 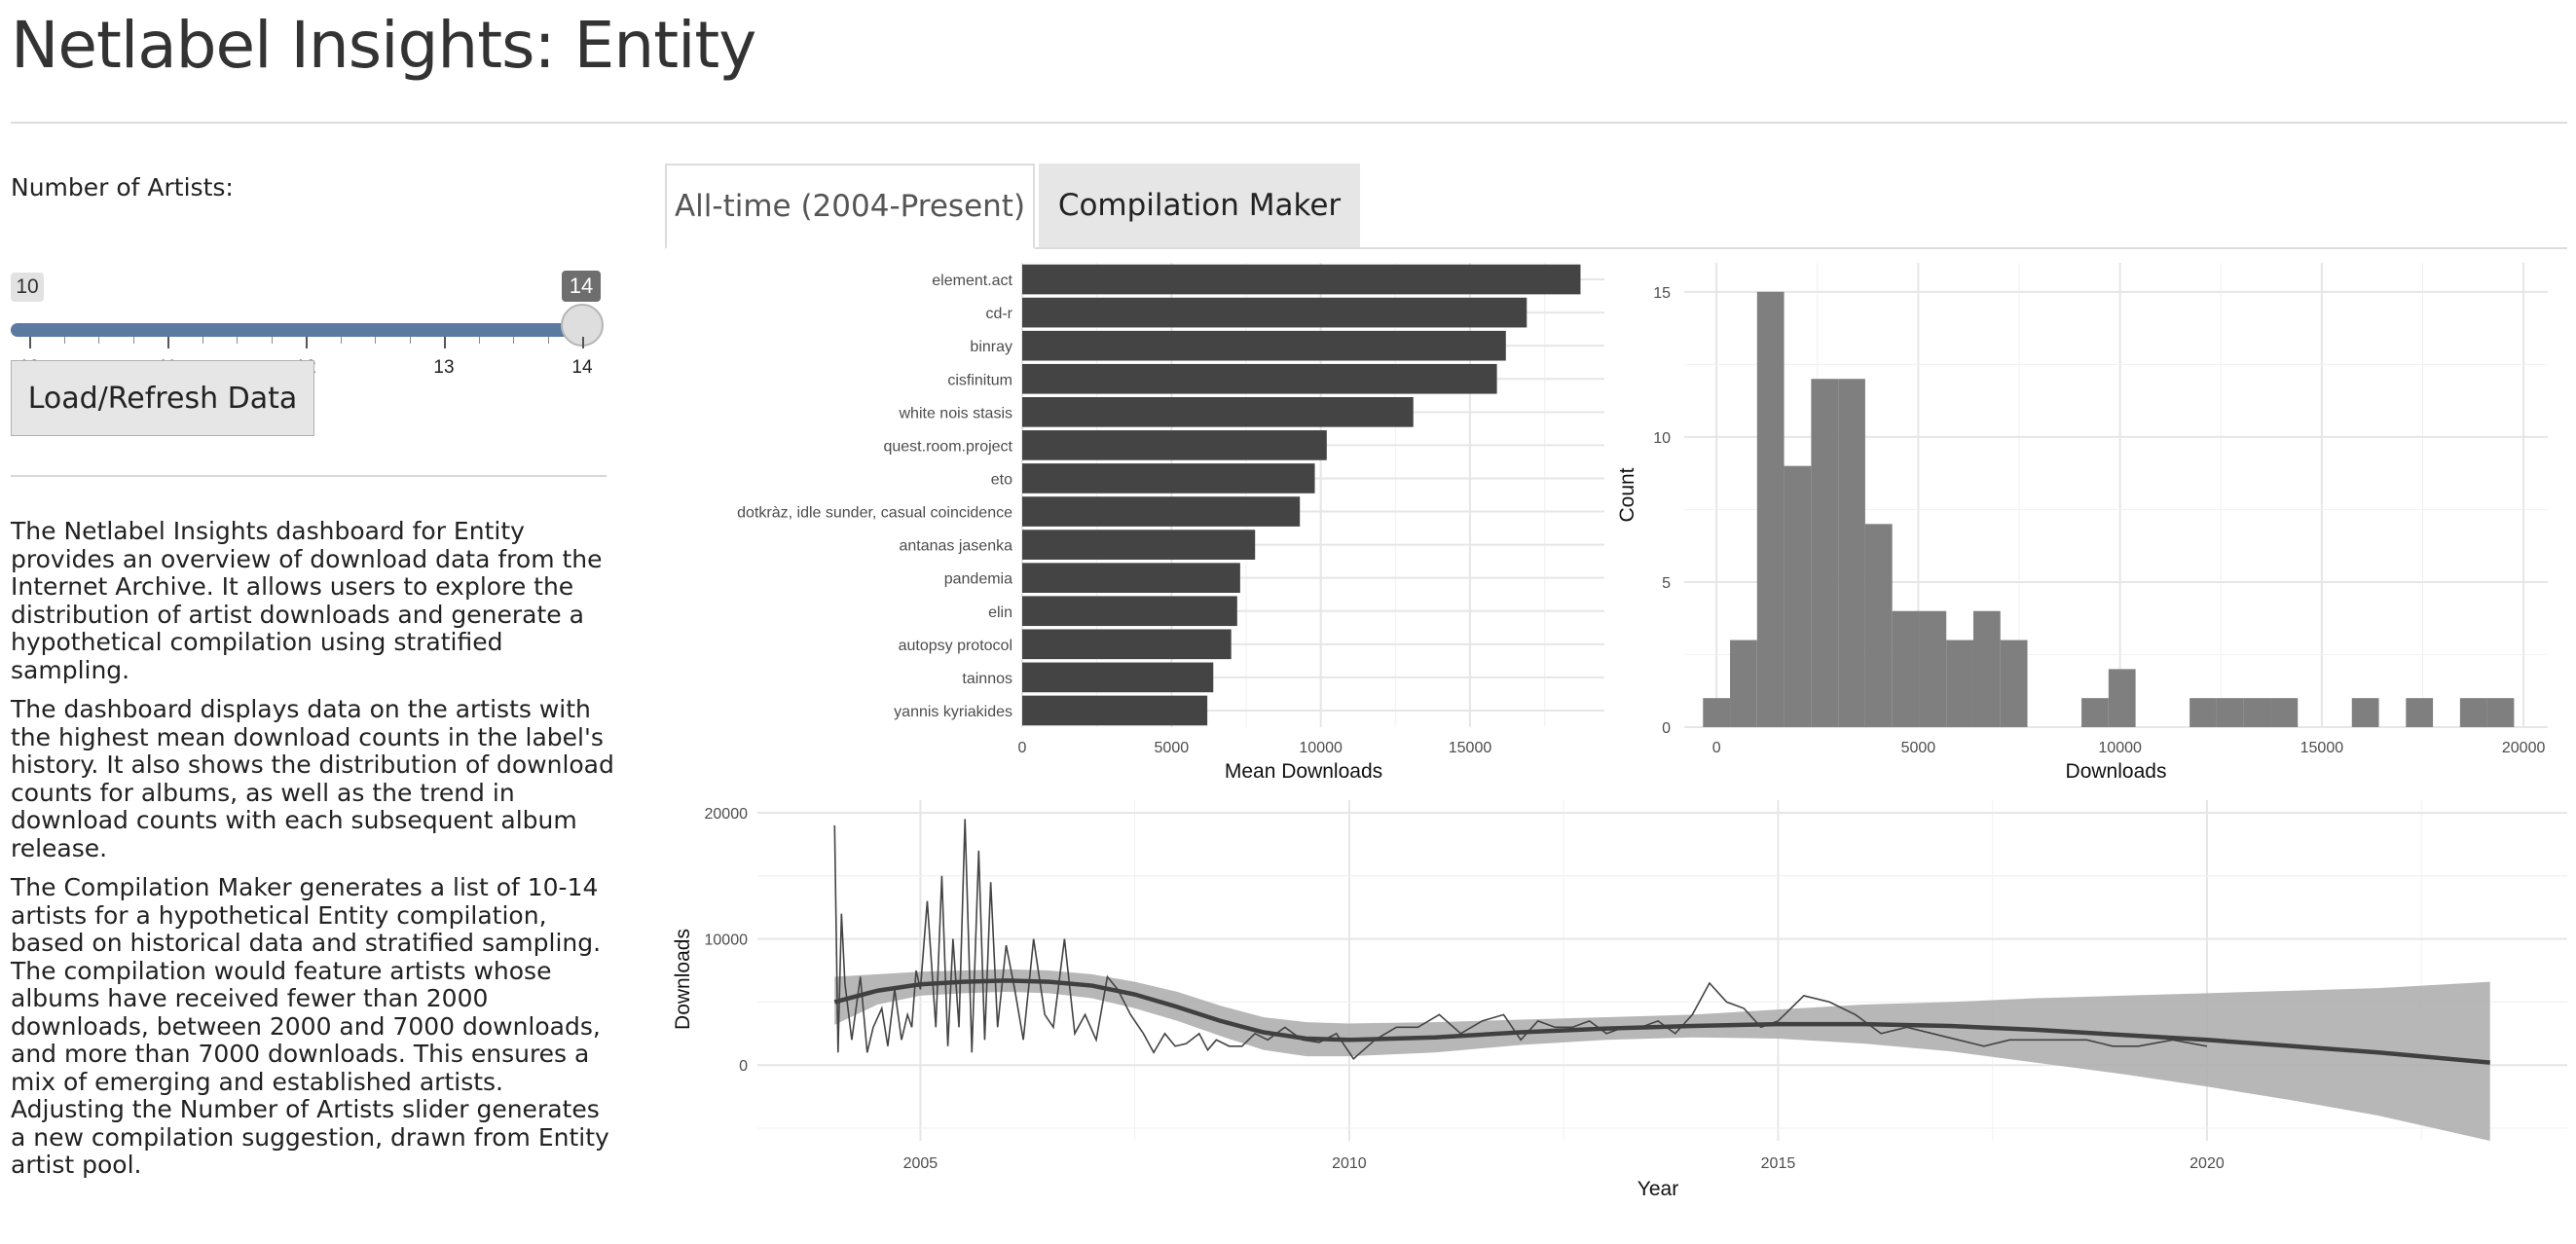 I want to click on confidence-band, so click(x=1662, y=1055).